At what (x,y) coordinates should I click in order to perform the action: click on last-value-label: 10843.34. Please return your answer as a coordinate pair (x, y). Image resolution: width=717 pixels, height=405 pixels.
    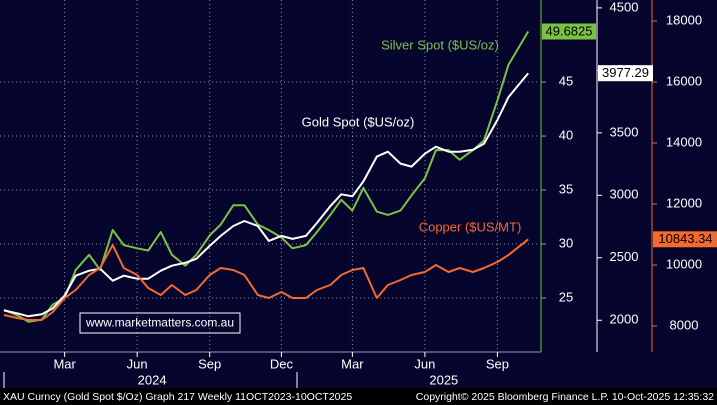
    Looking at the image, I should click on (685, 238).